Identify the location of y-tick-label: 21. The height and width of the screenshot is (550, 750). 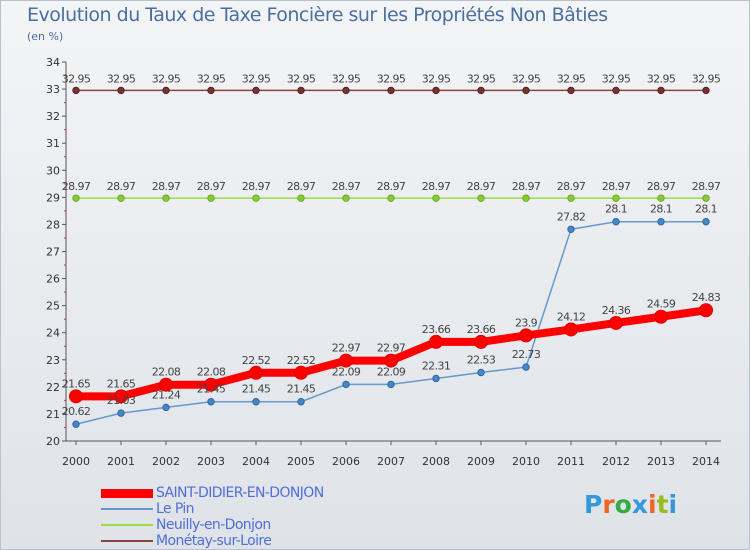
(53, 414).